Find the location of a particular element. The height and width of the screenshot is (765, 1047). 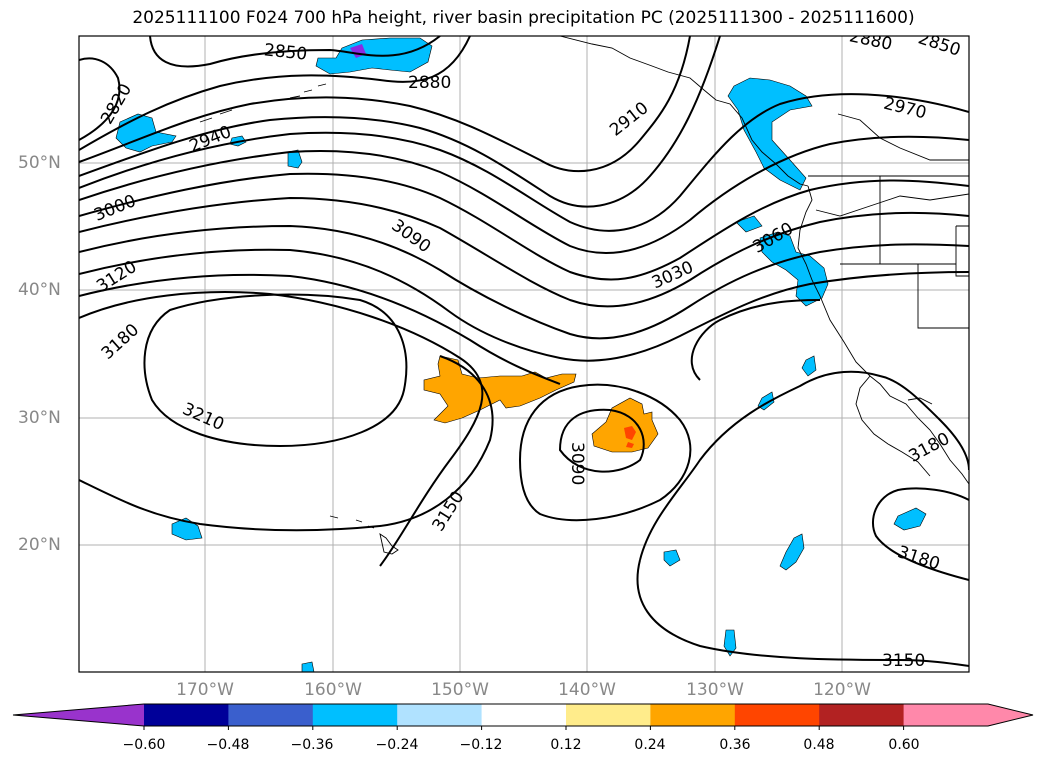

contour-3210-closed is located at coordinates (275, 370).